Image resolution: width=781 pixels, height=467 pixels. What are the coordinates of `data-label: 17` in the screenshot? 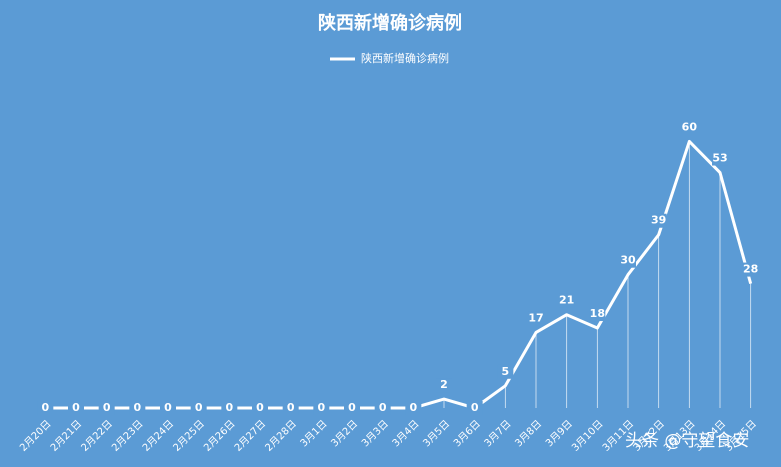 It's located at (535, 317).